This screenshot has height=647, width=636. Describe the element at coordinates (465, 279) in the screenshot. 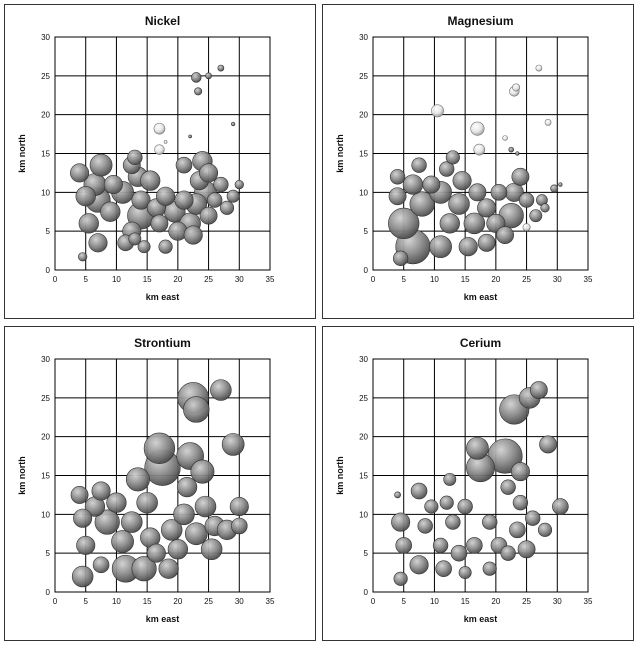

I see `x-tick-label: 15` at that location.